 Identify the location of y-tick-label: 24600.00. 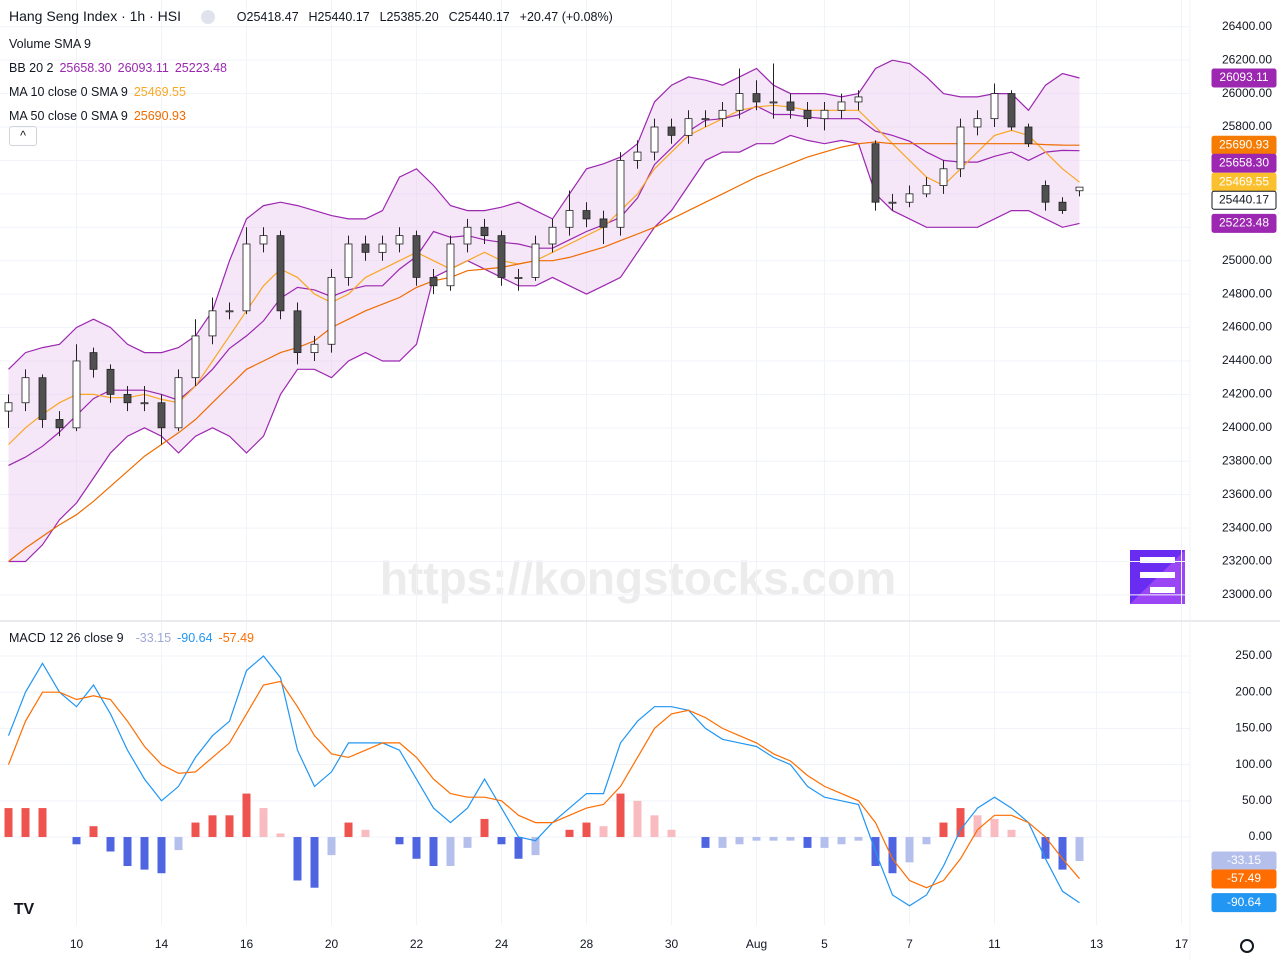
(1247, 327).